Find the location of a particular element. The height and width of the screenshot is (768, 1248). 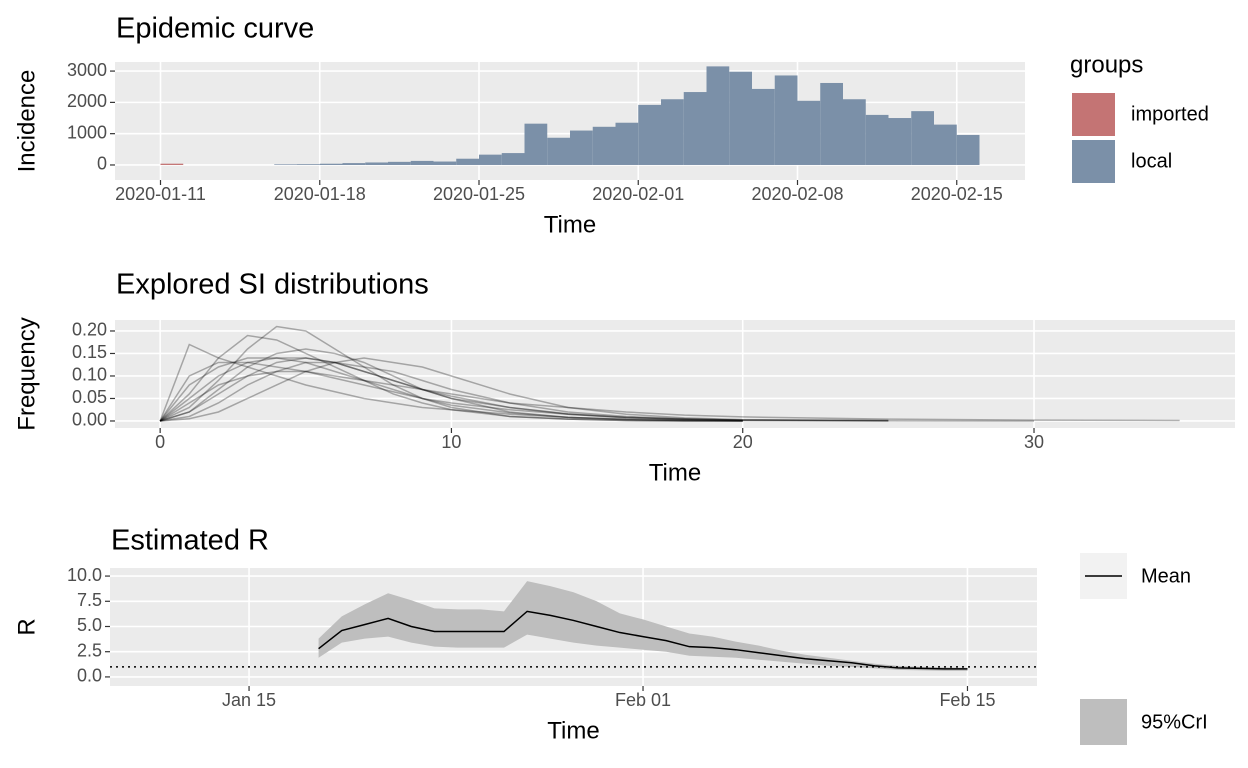

chart-title: Epidemic curve is located at coordinates (215, 29).